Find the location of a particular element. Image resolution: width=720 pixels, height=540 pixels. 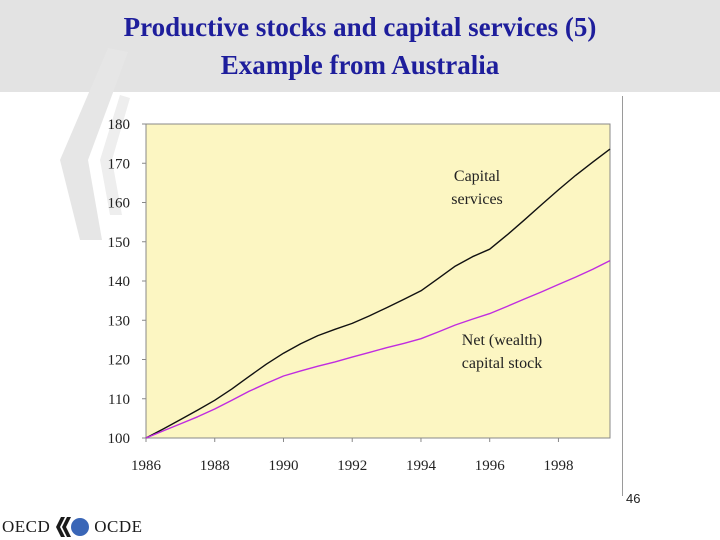

y-tick-label: 120 is located at coordinates (119, 361).